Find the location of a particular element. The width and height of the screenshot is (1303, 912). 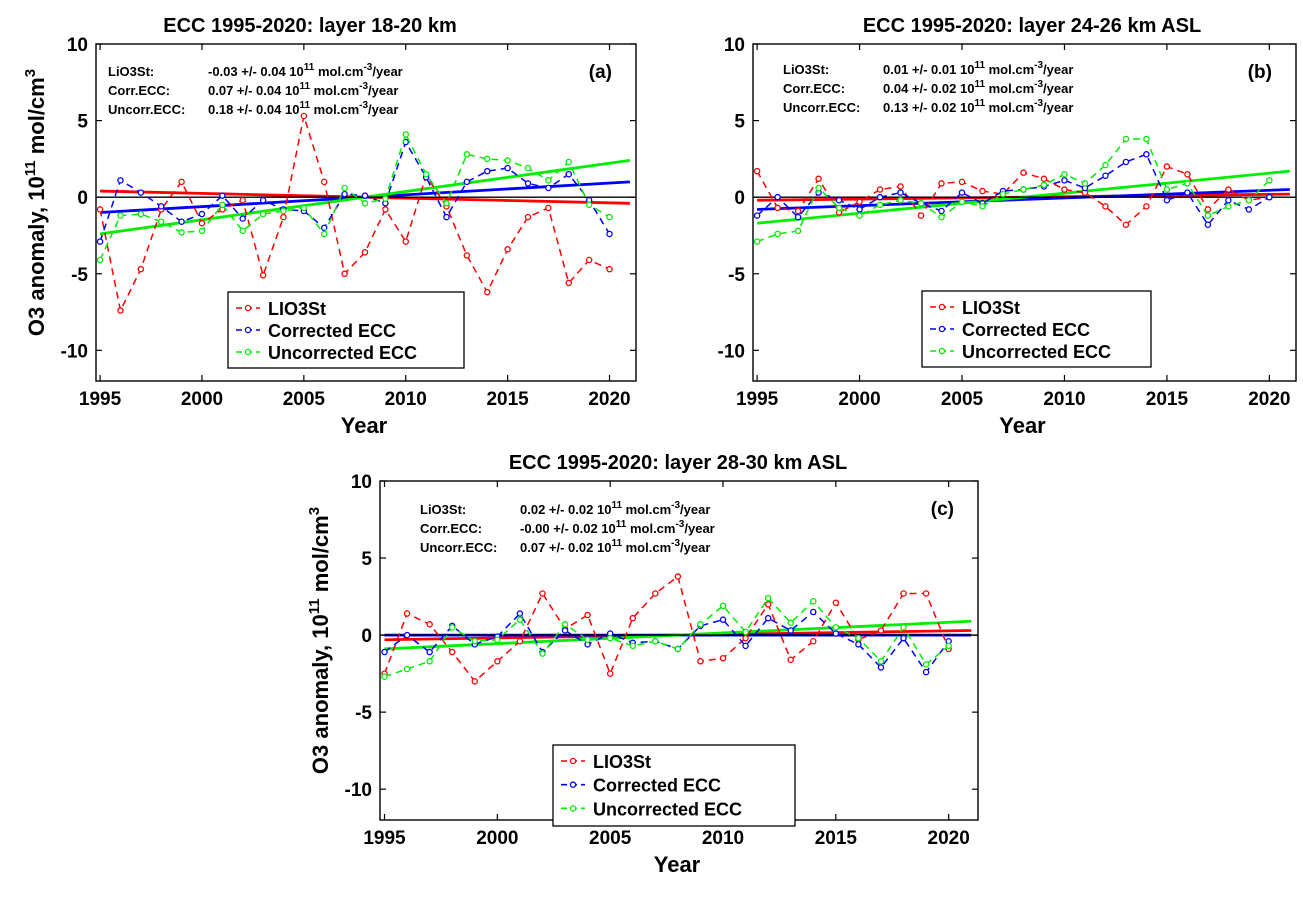

legend-entry-lio3st: LIO3St is located at coordinates (297, 309).